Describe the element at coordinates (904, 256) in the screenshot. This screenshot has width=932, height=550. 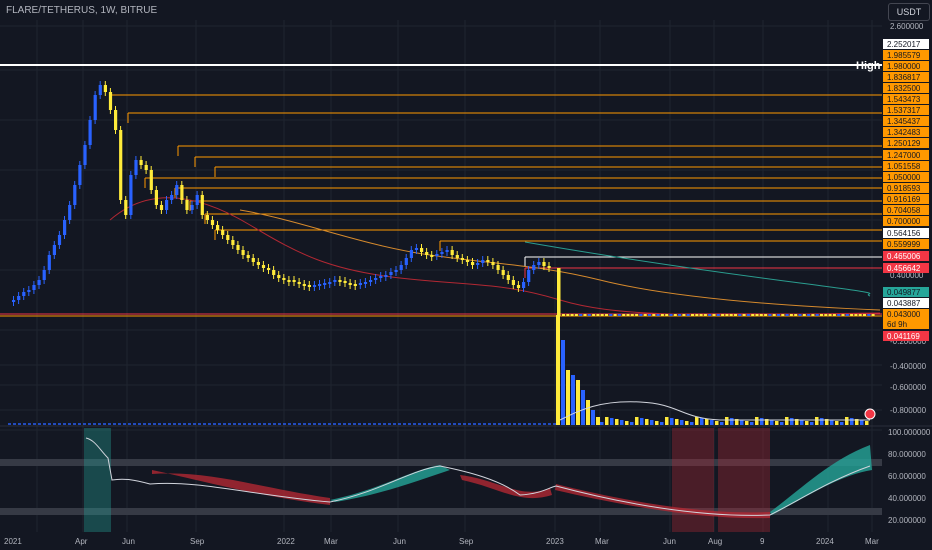
I see `level-tag-label: 0.465006` at that location.